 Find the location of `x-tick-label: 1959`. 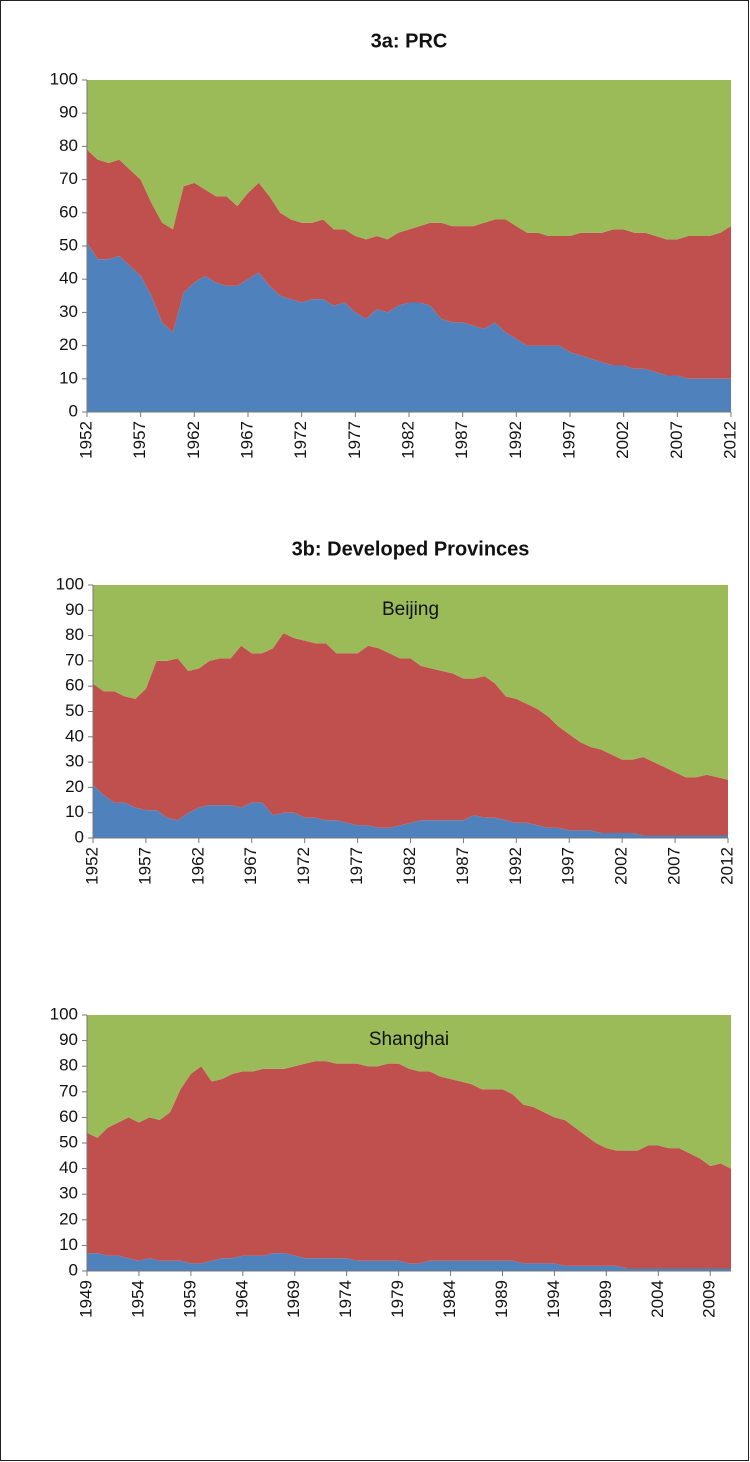

x-tick-label: 1959 is located at coordinates (189, 1299).